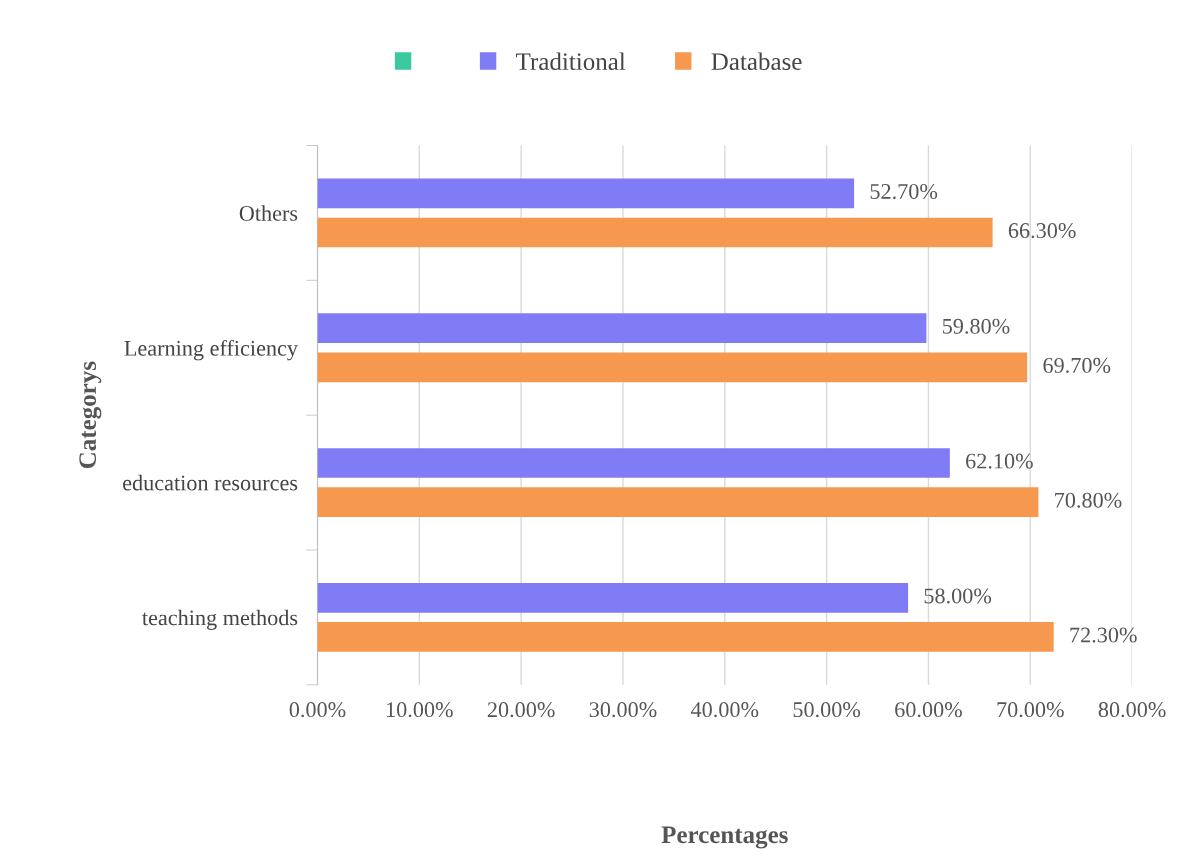 The width and height of the screenshot is (1198, 856). What do you see at coordinates (1030, 710) in the screenshot?
I see `x-tick-label: 70.00%` at bounding box center [1030, 710].